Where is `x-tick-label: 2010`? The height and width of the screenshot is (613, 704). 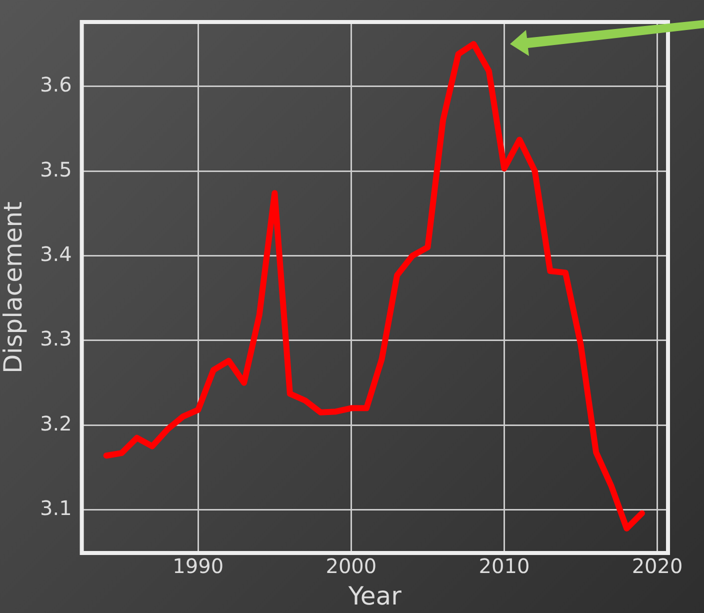
x-tick-label: 2010 is located at coordinates (504, 566).